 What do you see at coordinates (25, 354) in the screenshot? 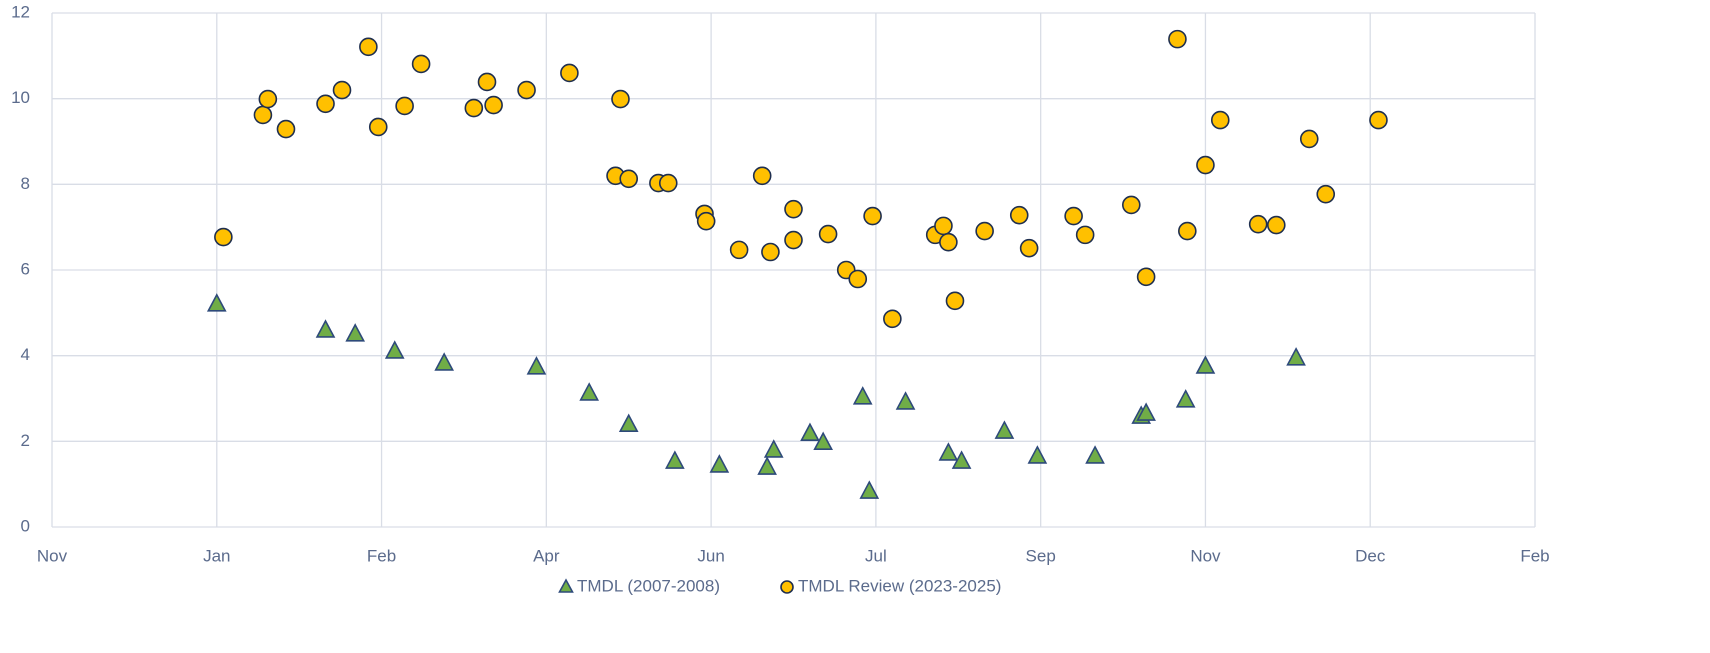
I see `y-tick-label: 4` at bounding box center [25, 354].